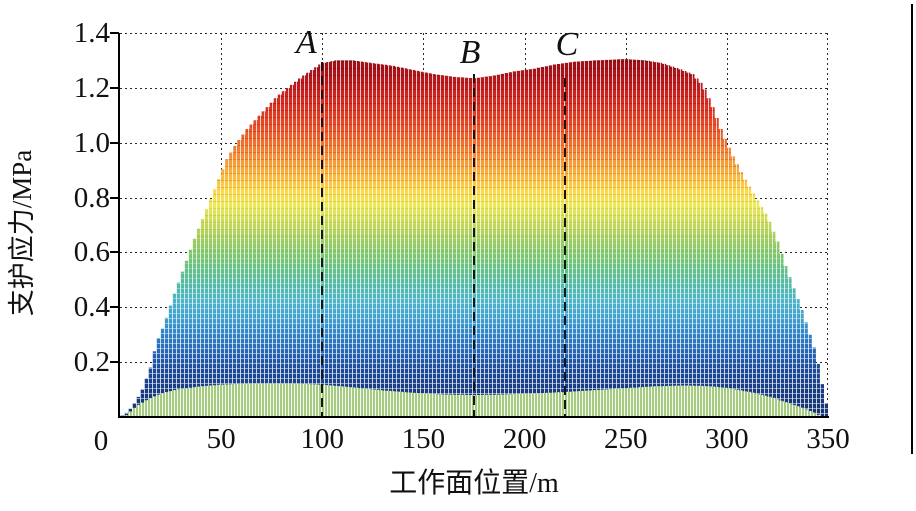  I want to click on marker-line-A, so click(322, 239).